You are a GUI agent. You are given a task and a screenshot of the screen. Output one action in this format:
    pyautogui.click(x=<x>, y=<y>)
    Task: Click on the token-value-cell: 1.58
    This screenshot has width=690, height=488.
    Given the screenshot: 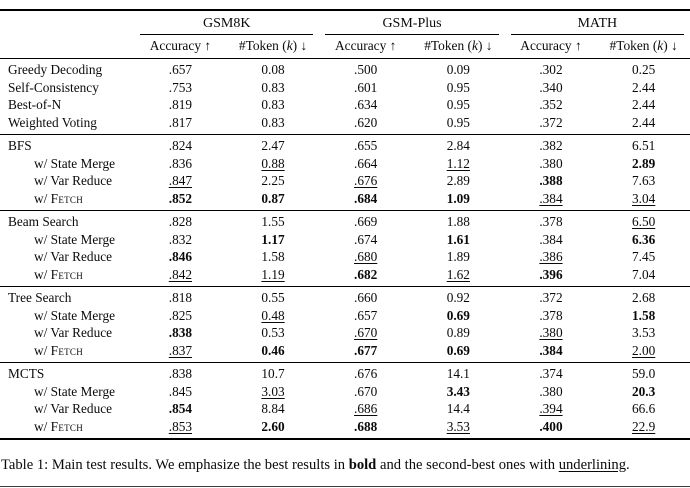 What is the action you would take?
    pyautogui.click(x=643, y=316)
    